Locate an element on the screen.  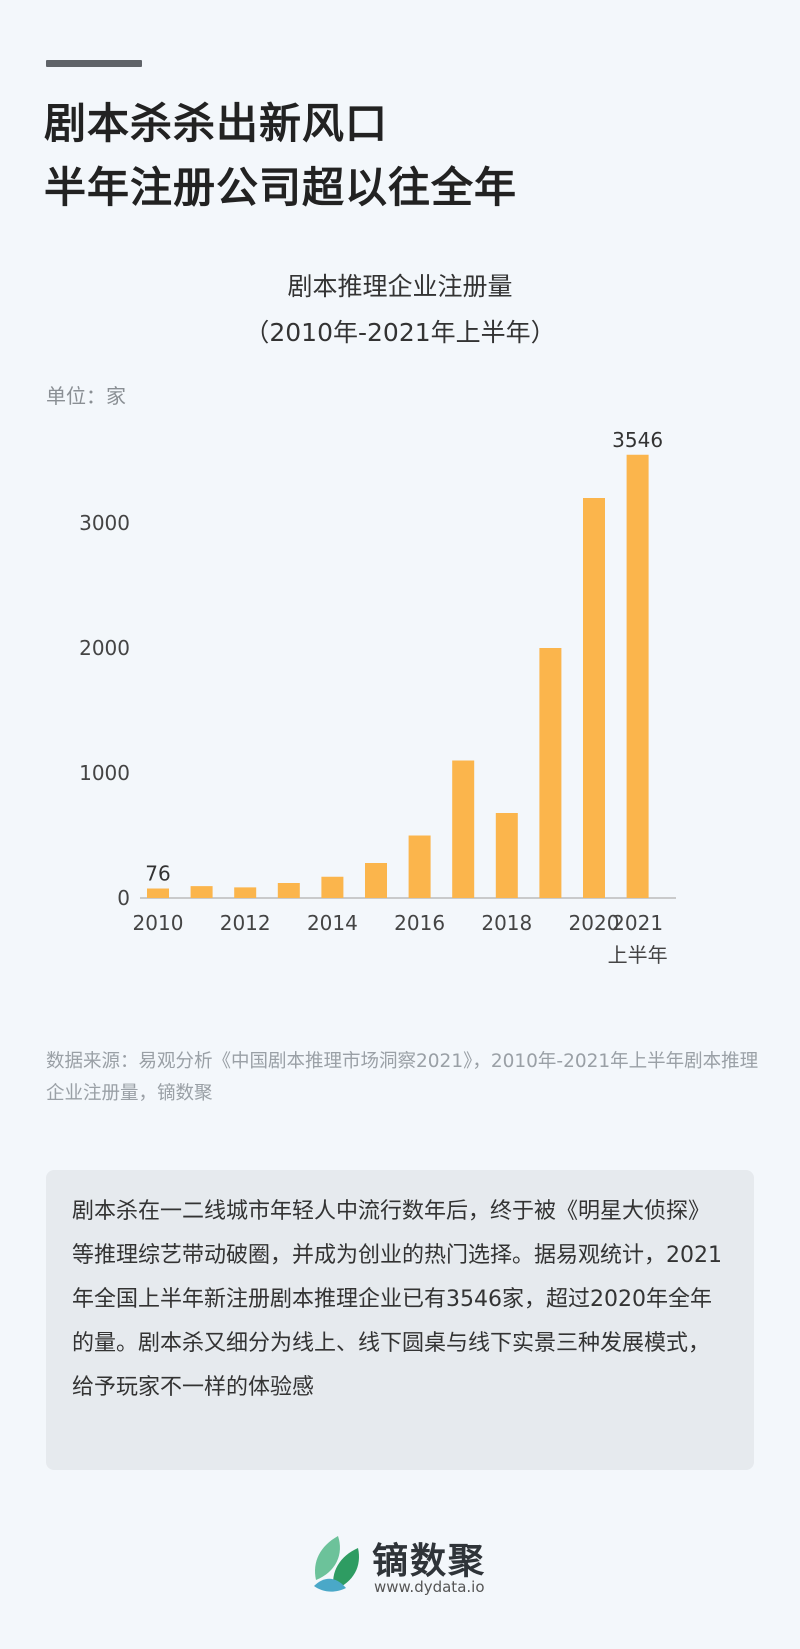
header-accent-bar is located at coordinates (94, 63).